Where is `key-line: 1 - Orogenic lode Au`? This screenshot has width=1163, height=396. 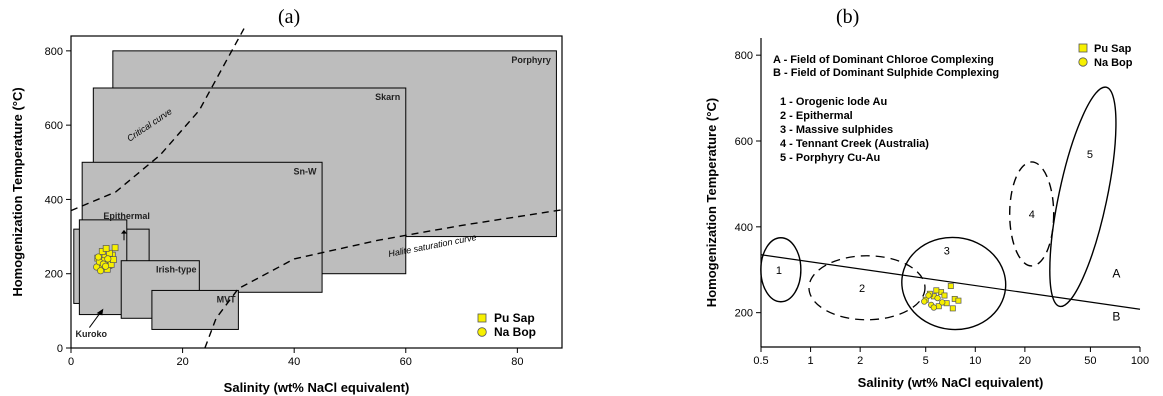 key-line: 1 - Orogenic lode Au is located at coordinates (833, 102).